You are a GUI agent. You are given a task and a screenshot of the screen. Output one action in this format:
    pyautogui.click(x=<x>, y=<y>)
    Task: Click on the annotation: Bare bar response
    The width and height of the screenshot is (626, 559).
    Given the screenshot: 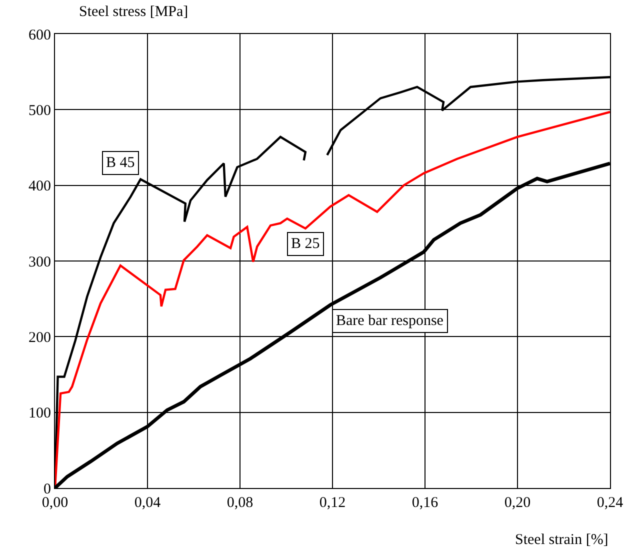 What is the action you would take?
    pyautogui.click(x=390, y=321)
    